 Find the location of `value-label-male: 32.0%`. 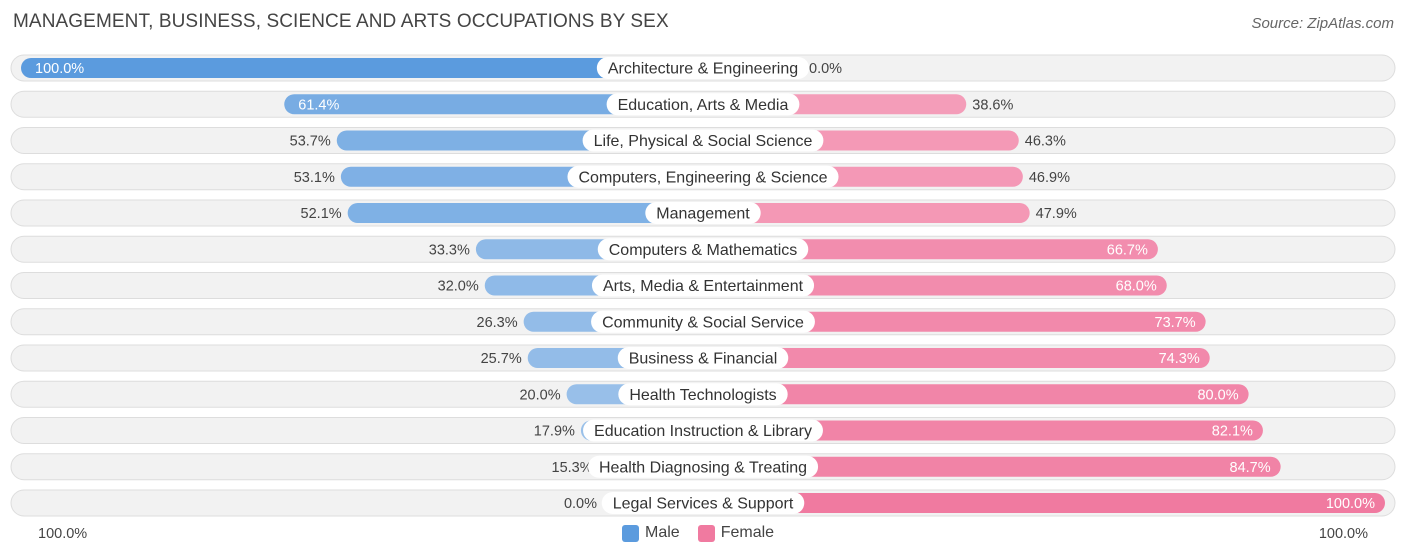

value-label-male: 32.0% is located at coordinates (458, 287).